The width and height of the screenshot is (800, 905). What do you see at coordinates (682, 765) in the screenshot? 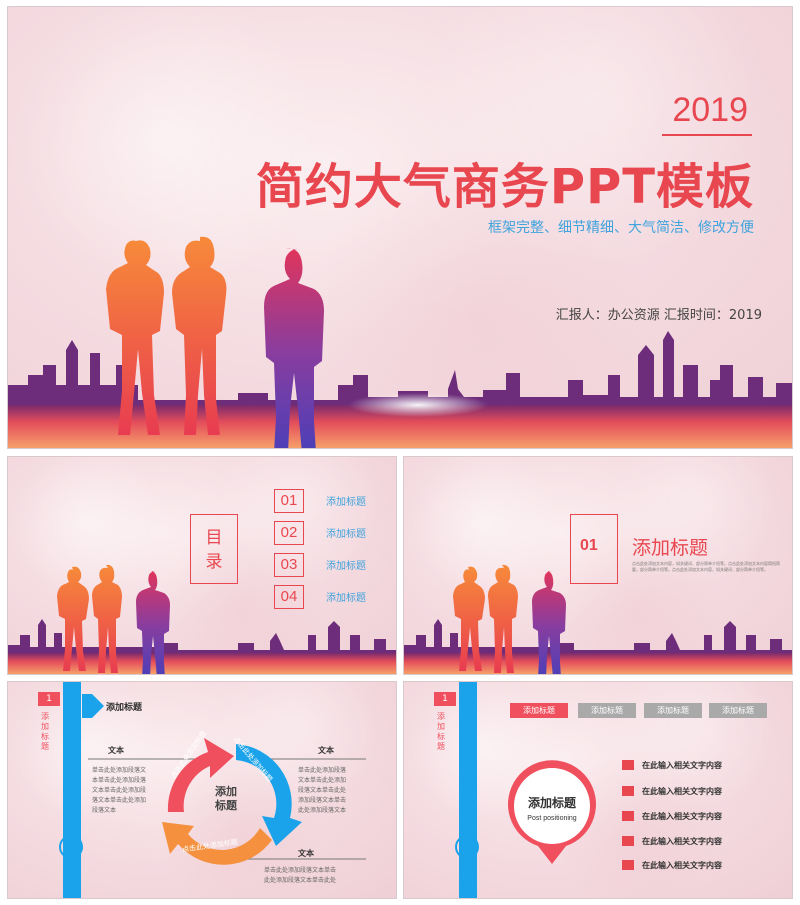
I see `list-item-1: 在此输入相关文字内容` at bounding box center [682, 765].